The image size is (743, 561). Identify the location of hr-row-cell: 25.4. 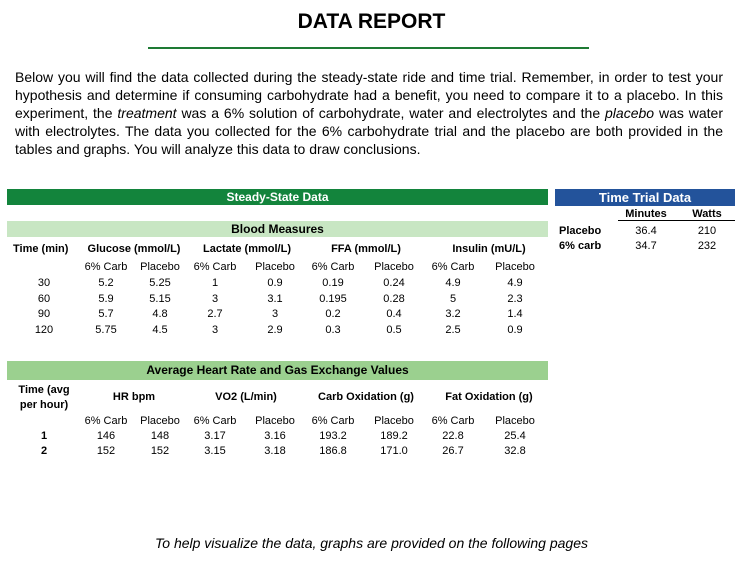
(515, 436).